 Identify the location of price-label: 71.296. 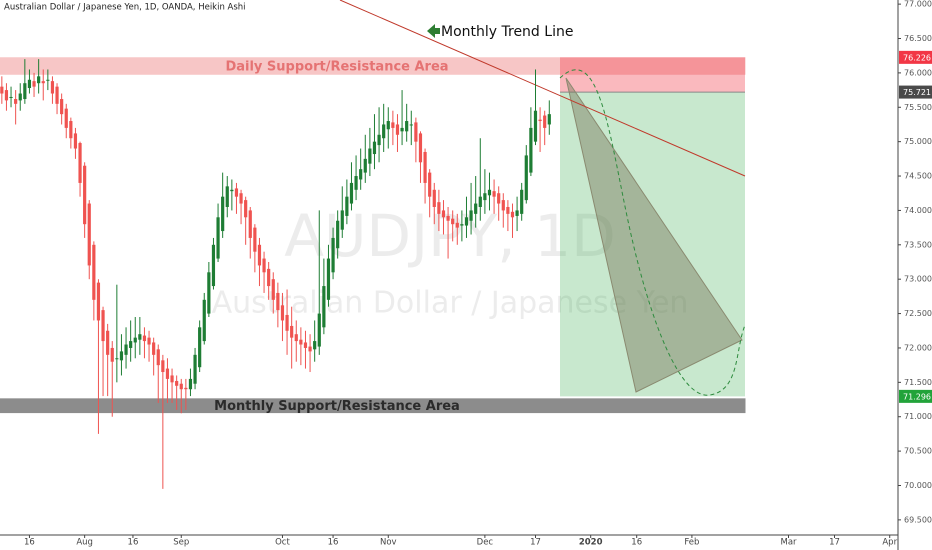
(917, 396).